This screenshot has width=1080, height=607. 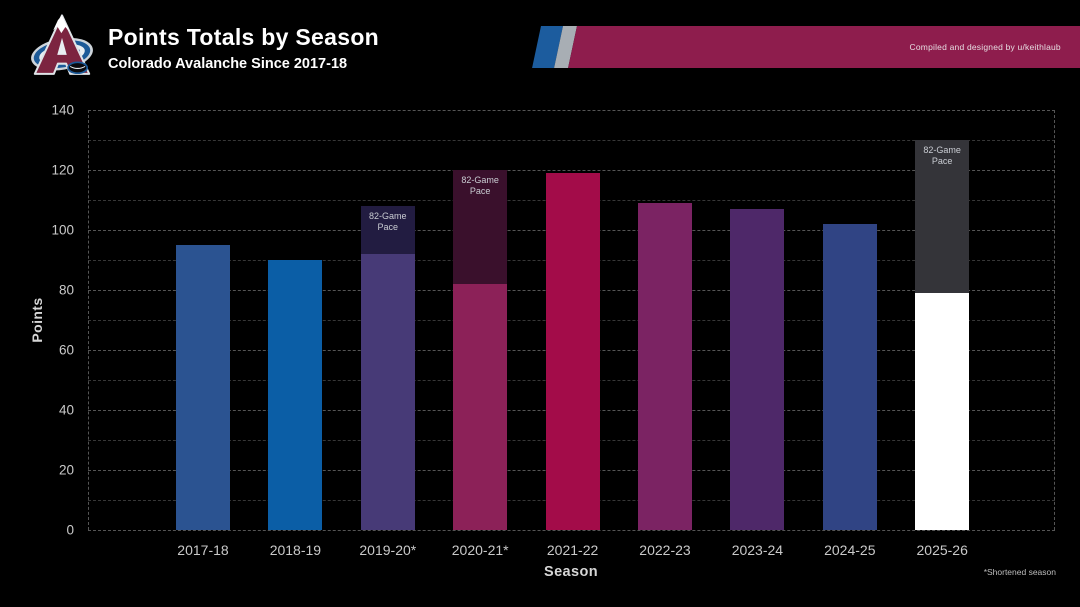 What do you see at coordinates (62, 230) in the screenshot?
I see `y-tick-label: 100` at bounding box center [62, 230].